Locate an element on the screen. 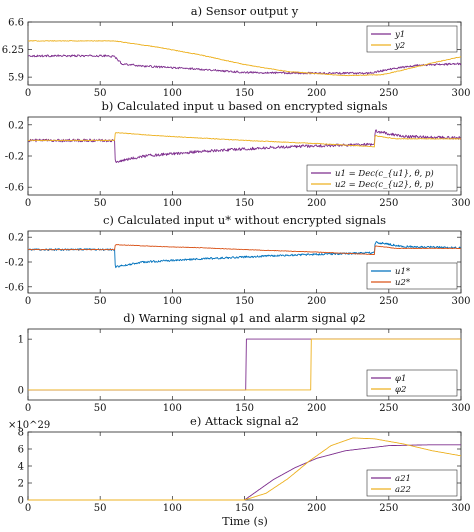 Image resolution: width=474 pixels, height=532 pixels. subplot-title: e) Attack signal a2 is located at coordinates (244, 421).